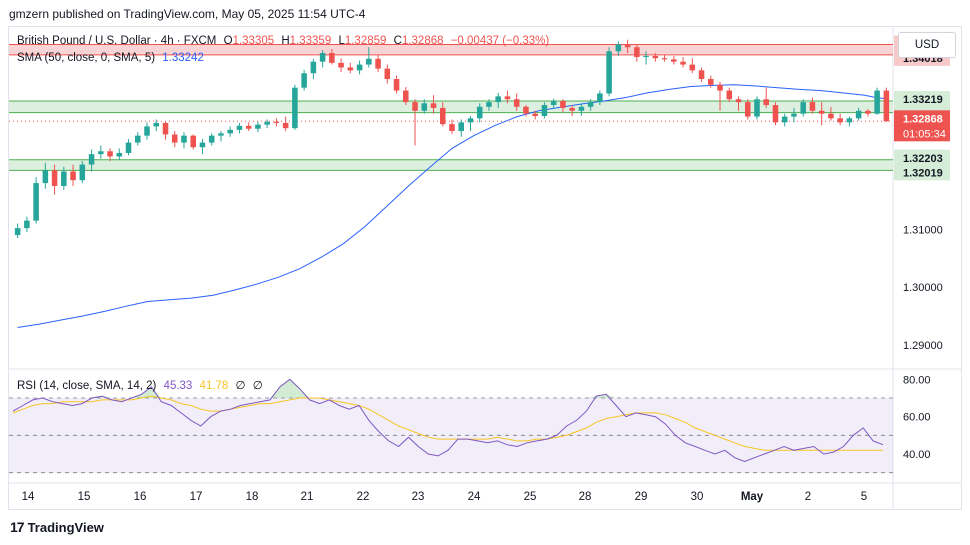 The image size is (970, 545). What do you see at coordinates (140, 497) in the screenshot?
I see `time-tick-label: 16` at bounding box center [140, 497].